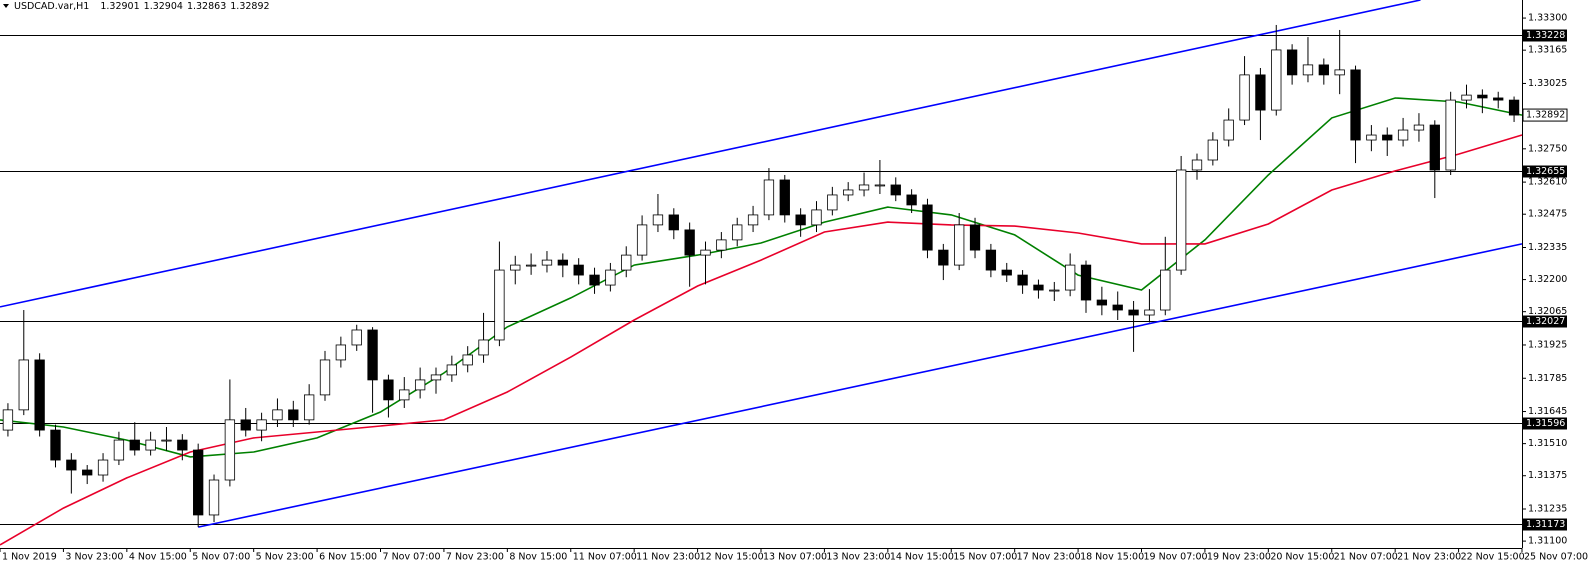 The width and height of the screenshot is (1591, 569). I want to click on y-tick-label: 1.31100, so click(1547, 541).